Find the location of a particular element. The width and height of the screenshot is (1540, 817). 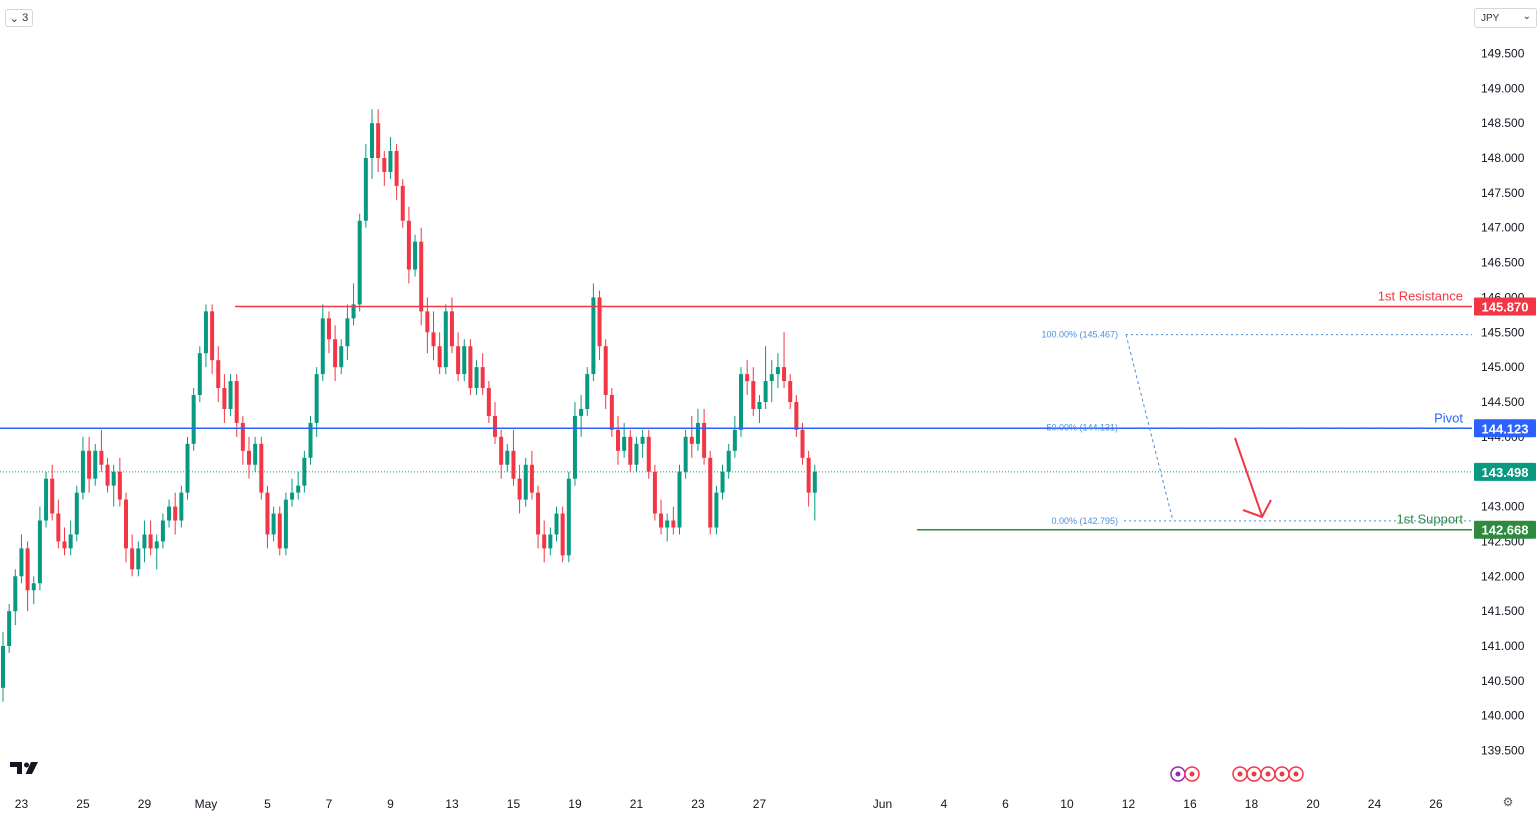

y-tick-label: 146.500 is located at coordinates (1503, 263).